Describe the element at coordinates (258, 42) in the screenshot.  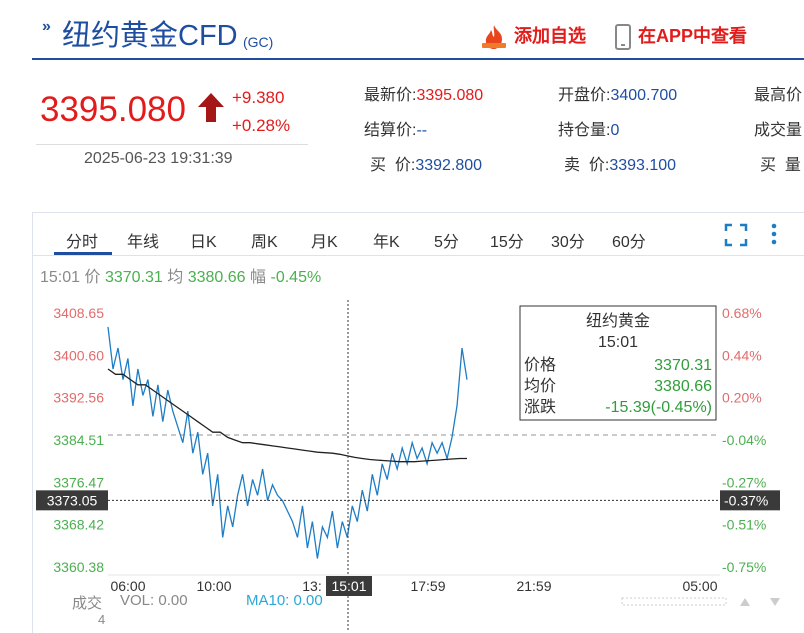
I see `instrument-code: (GC)` at that location.